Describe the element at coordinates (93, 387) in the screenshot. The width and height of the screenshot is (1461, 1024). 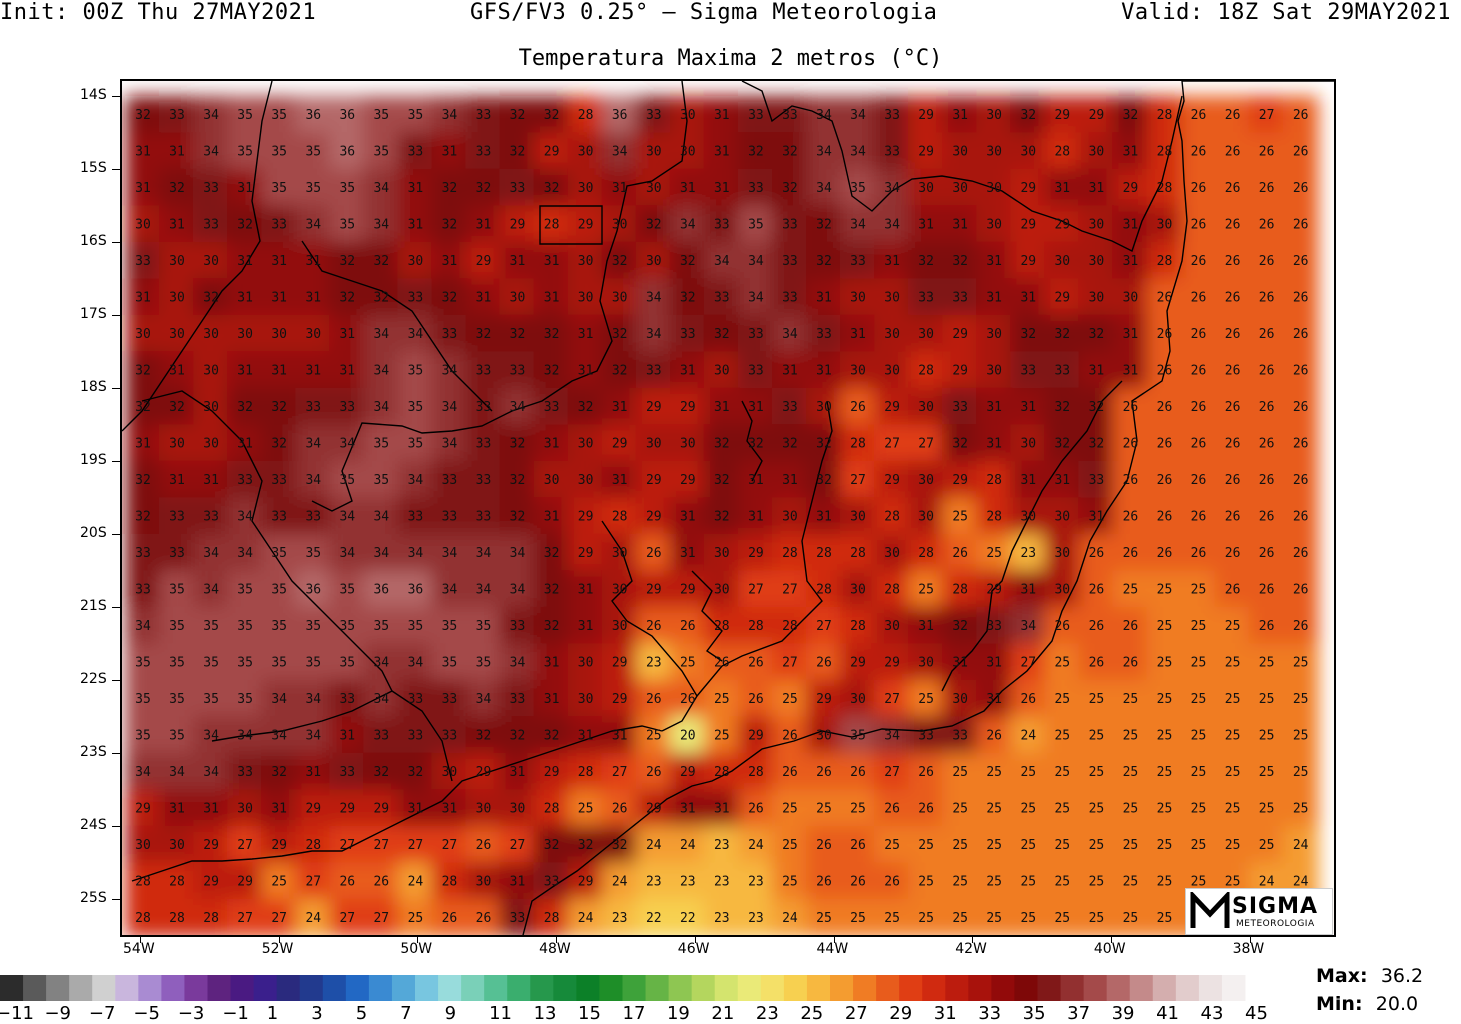
I see `latitude-label: 18S` at that location.